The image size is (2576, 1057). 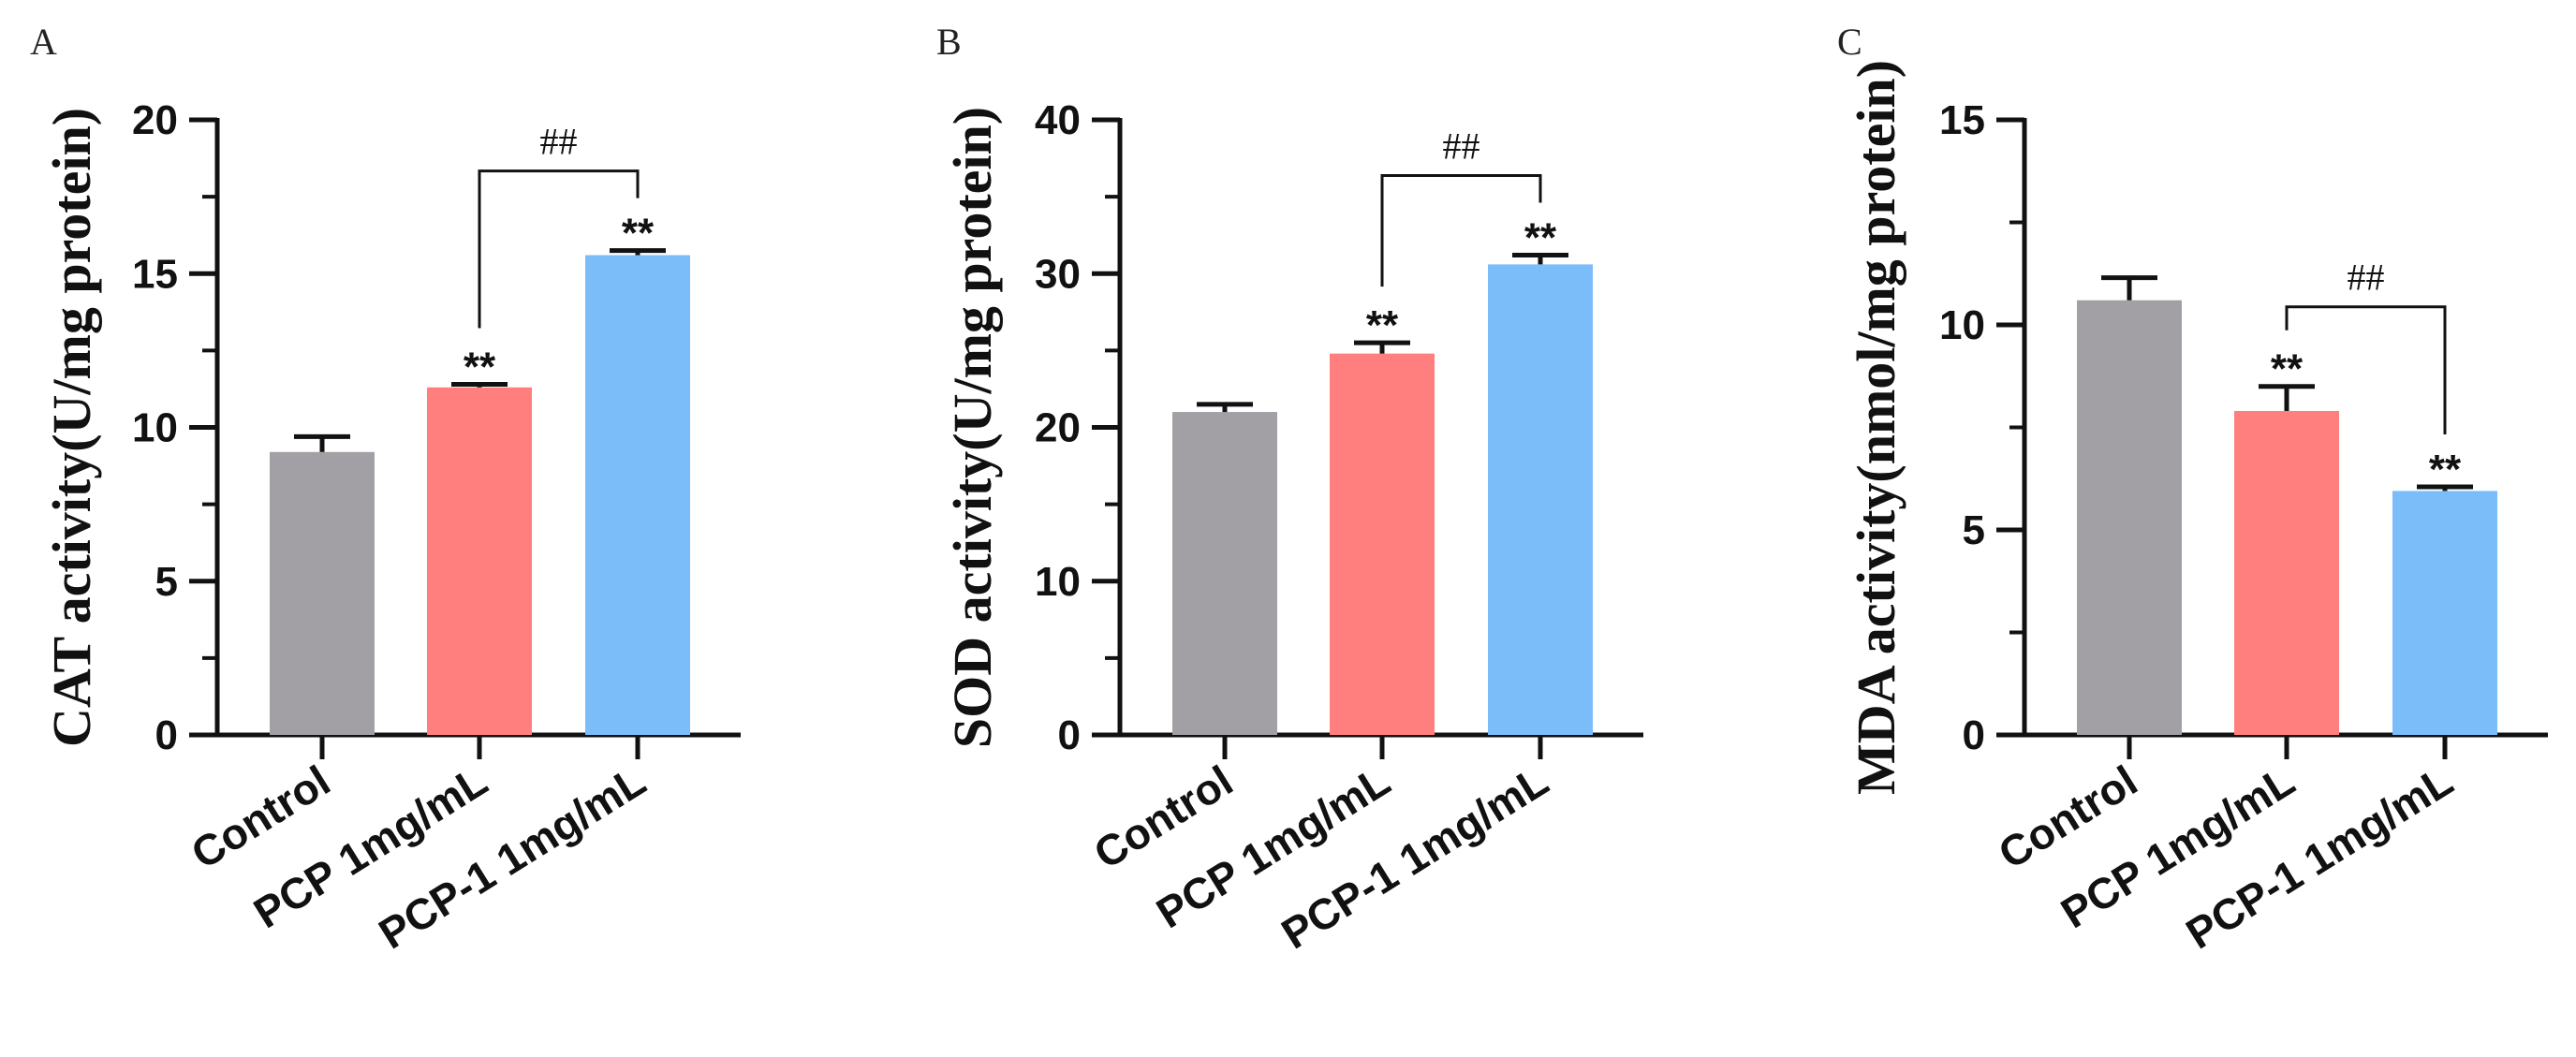 I want to click on y-axis-title: MDA activity(nmol/mg protein), so click(x=1876, y=427).